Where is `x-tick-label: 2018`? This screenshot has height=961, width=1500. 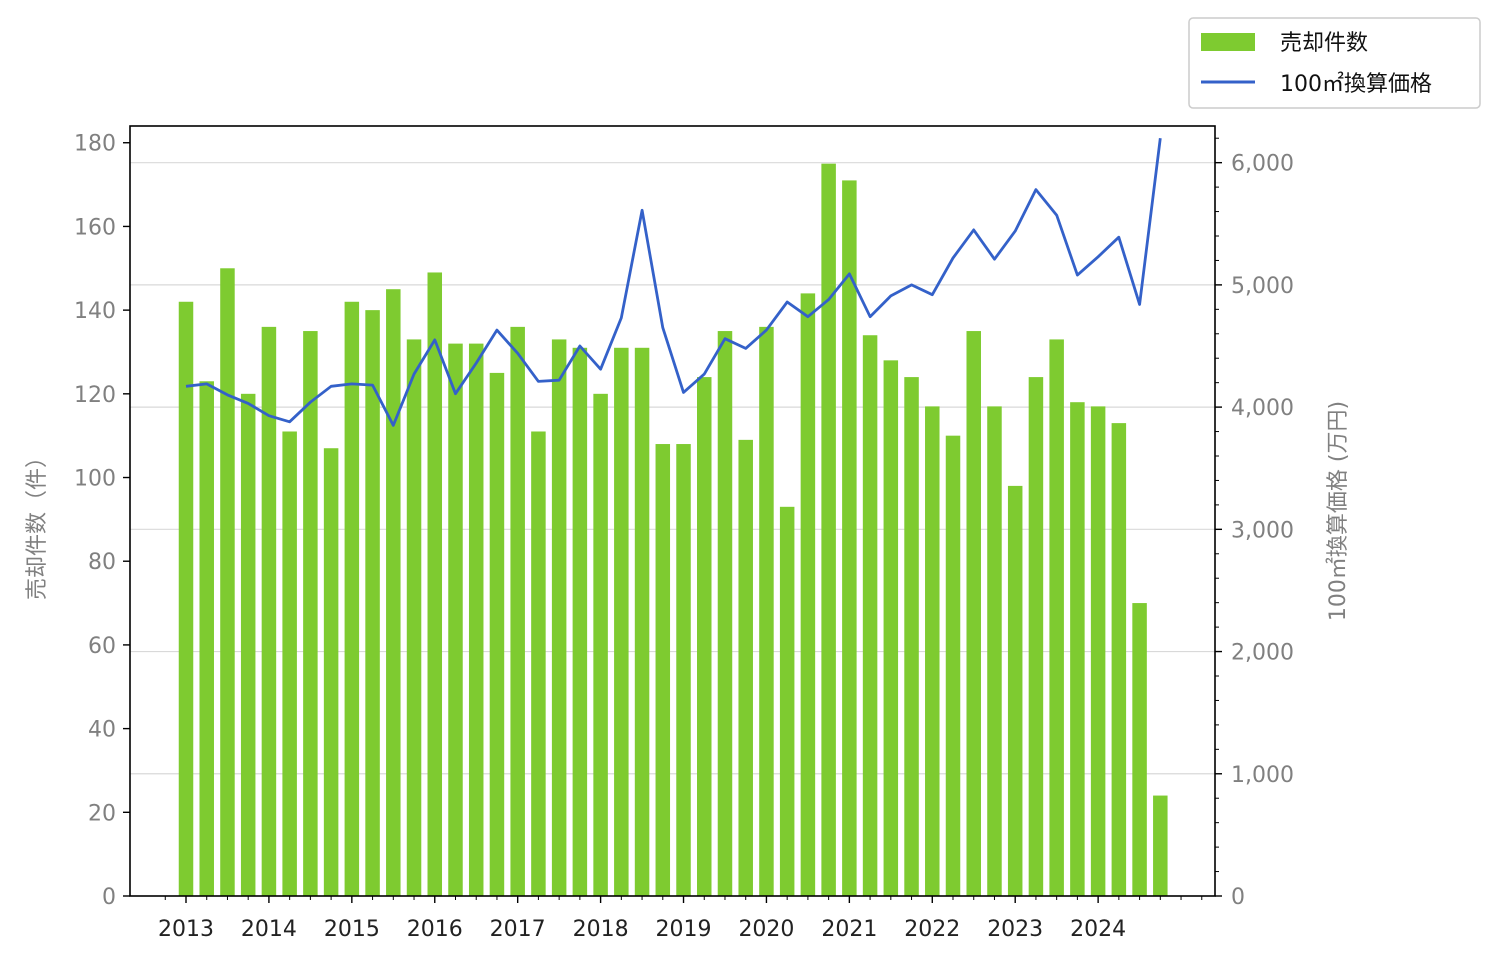 x-tick-label: 2018 is located at coordinates (601, 929).